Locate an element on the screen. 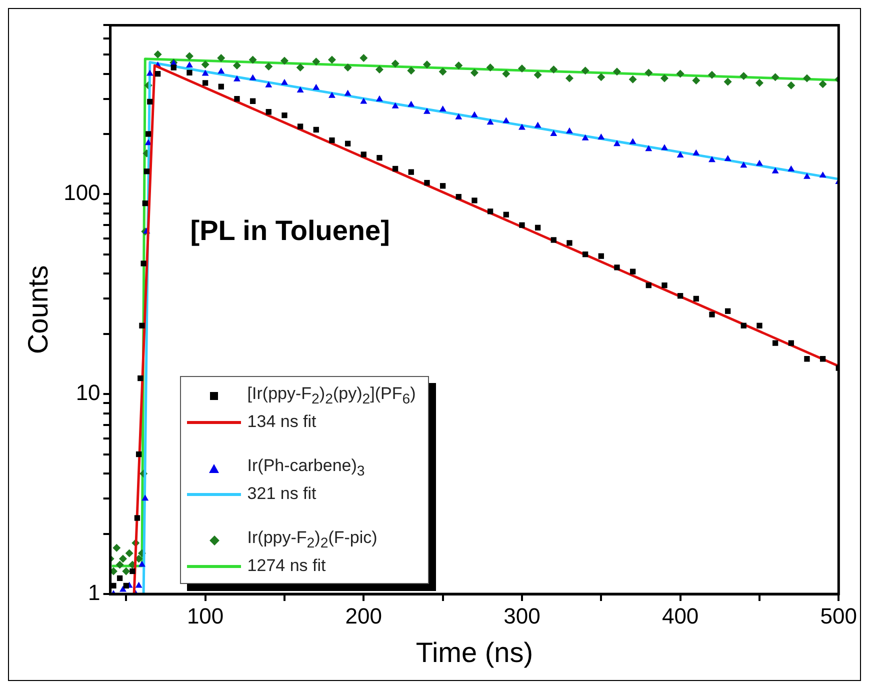  legend-label: 1274 ns fit is located at coordinates (286, 566).